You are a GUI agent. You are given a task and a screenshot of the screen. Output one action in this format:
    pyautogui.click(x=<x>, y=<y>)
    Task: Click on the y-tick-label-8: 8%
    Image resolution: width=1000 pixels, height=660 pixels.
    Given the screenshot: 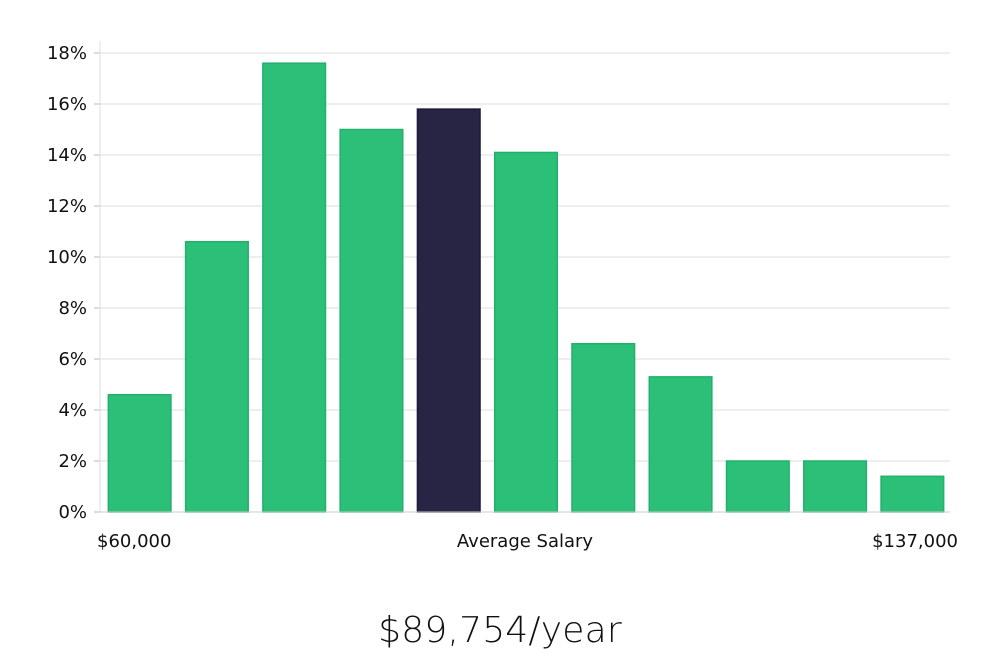 What is the action you would take?
    pyautogui.click(x=72, y=308)
    